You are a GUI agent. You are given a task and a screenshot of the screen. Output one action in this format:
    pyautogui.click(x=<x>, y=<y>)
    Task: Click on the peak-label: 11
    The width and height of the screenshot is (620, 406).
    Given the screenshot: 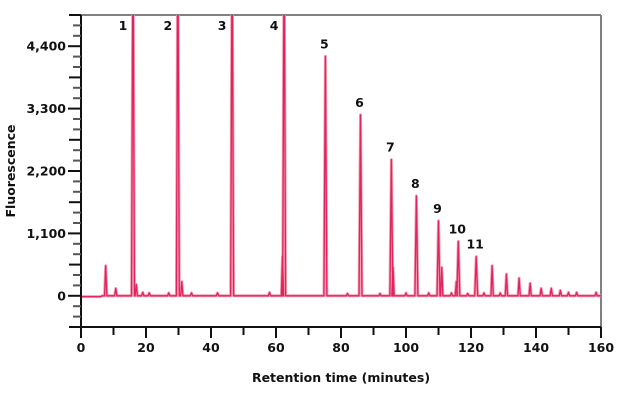 What is the action you would take?
    pyautogui.click(x=474, y=244)
    